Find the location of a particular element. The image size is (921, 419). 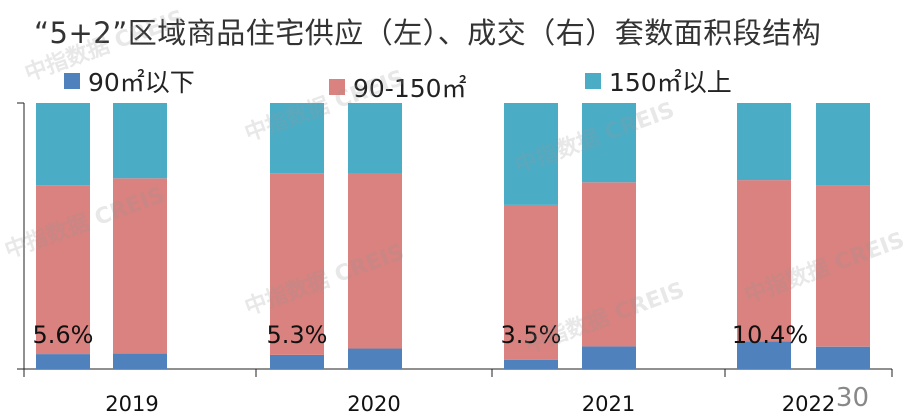

legend-item-large: 150㎡以上 is located at coordinates (658, 81).